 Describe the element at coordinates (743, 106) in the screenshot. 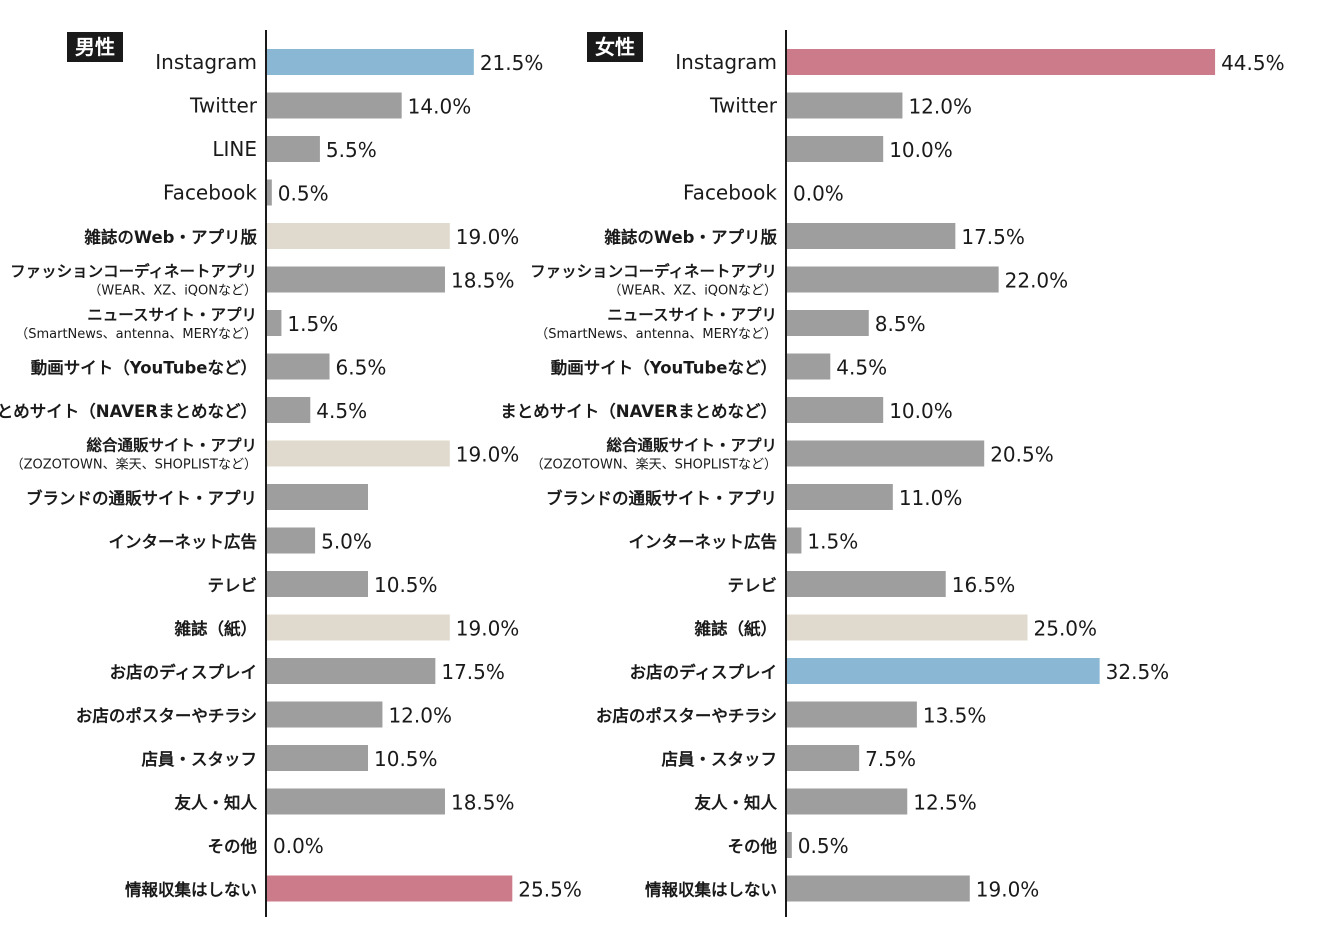

I see `female-category-label-1: Twitter` at that location.